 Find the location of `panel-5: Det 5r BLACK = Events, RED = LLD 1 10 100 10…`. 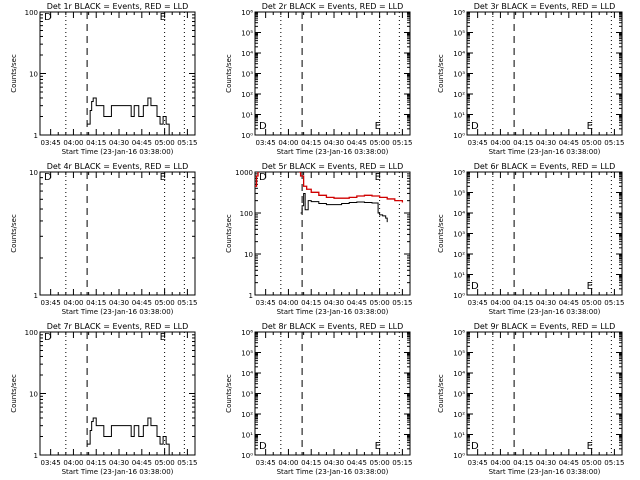

panel-5: Det 5r BLACK = Events, RED = LLD 1 10 100 10… is located at coordinates (318, 239).